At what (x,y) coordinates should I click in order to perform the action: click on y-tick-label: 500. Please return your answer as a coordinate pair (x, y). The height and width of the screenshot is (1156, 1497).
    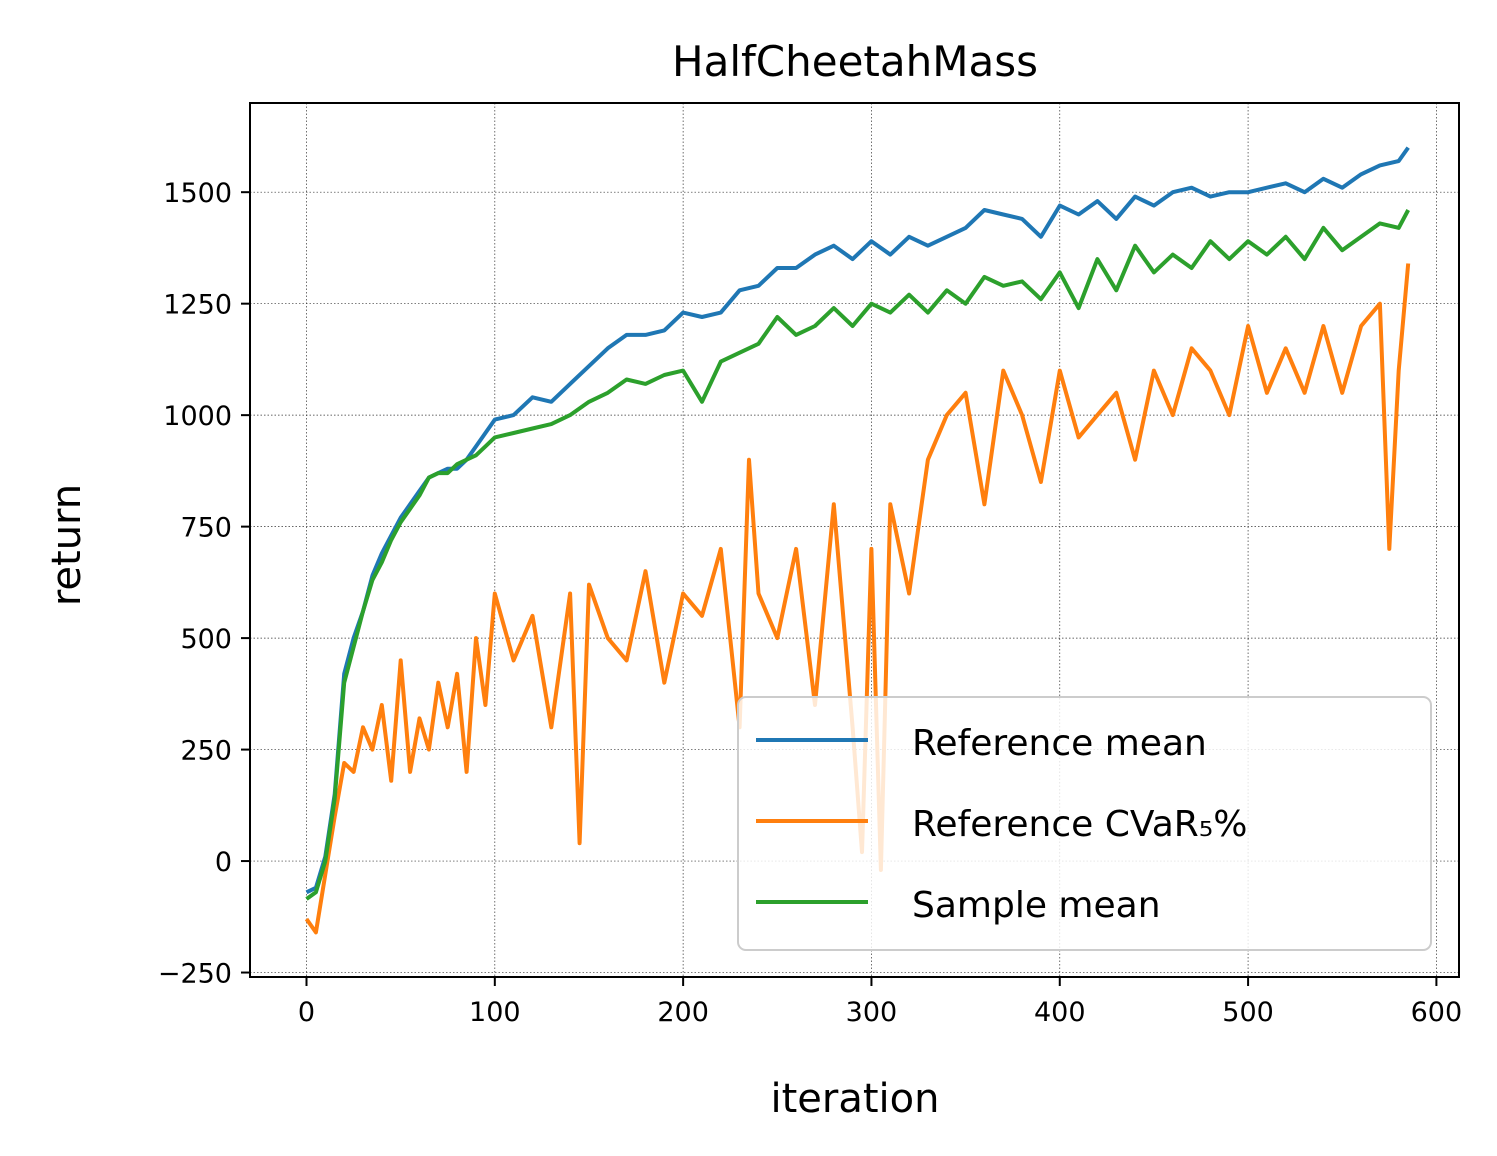
    Looking at the image, I should click on (206, 639).